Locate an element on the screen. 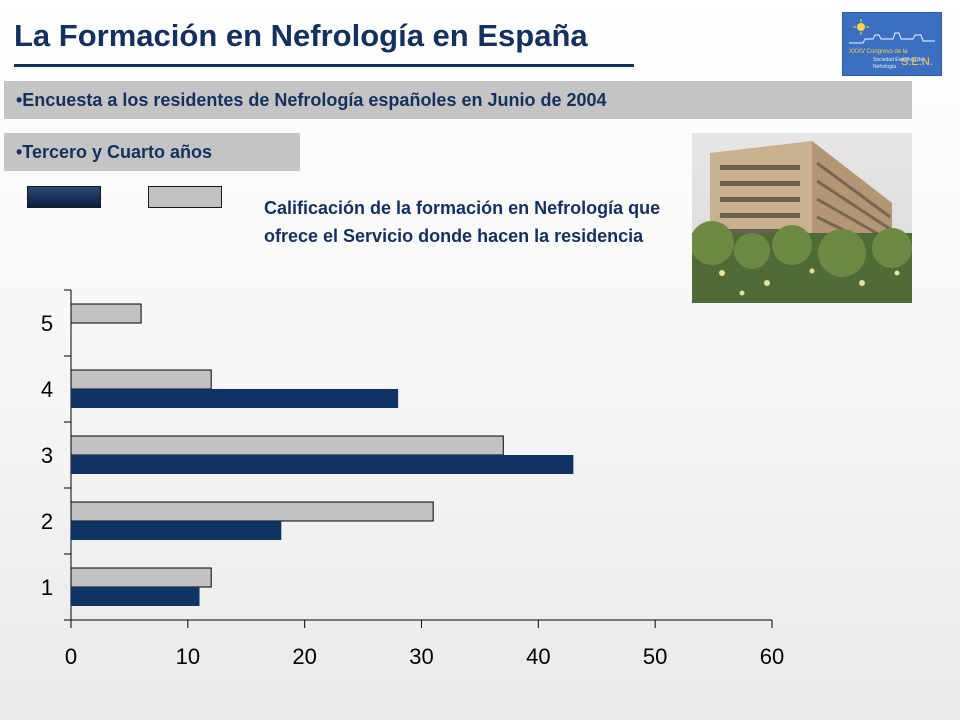 The image size is (960, 720). legend-swatch-dark is located at coordinates (64, 197).